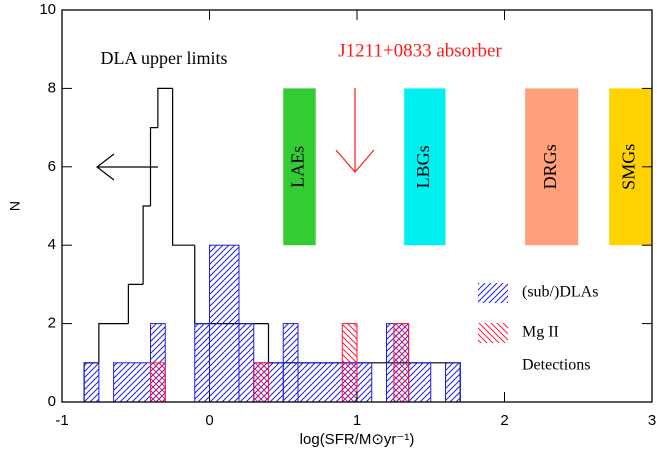 Image resolution: width=657 pixels, height=457 pixels. What do you see at coordinates (52, 244) in the screenshot?
I see `y-tick-label: 4` at bounding box center [52, 244].